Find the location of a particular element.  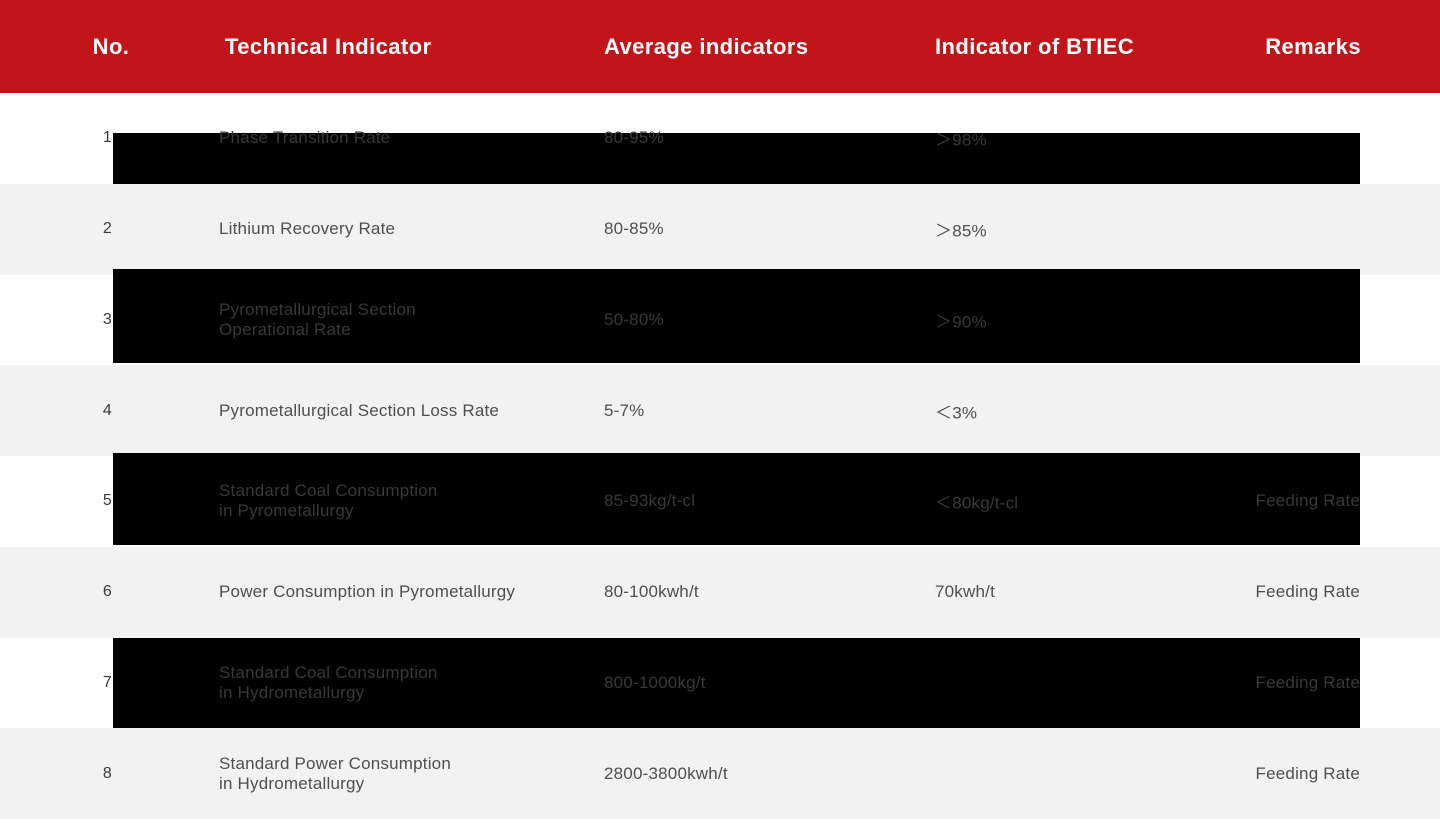

row-number: 2 is located at coordinates (107, 229).